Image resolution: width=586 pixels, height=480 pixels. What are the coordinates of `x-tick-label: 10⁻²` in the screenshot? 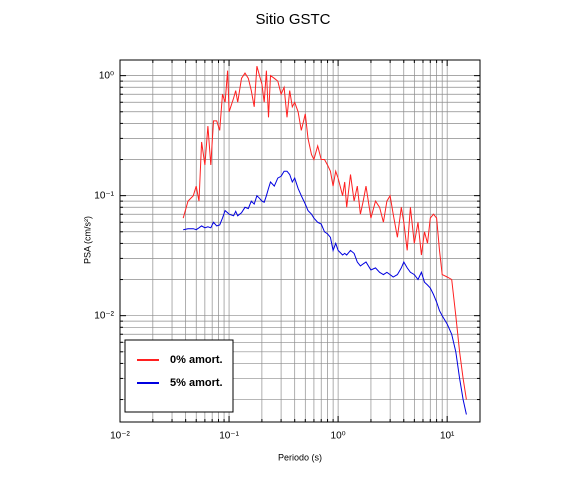 It's located at (120, 436).